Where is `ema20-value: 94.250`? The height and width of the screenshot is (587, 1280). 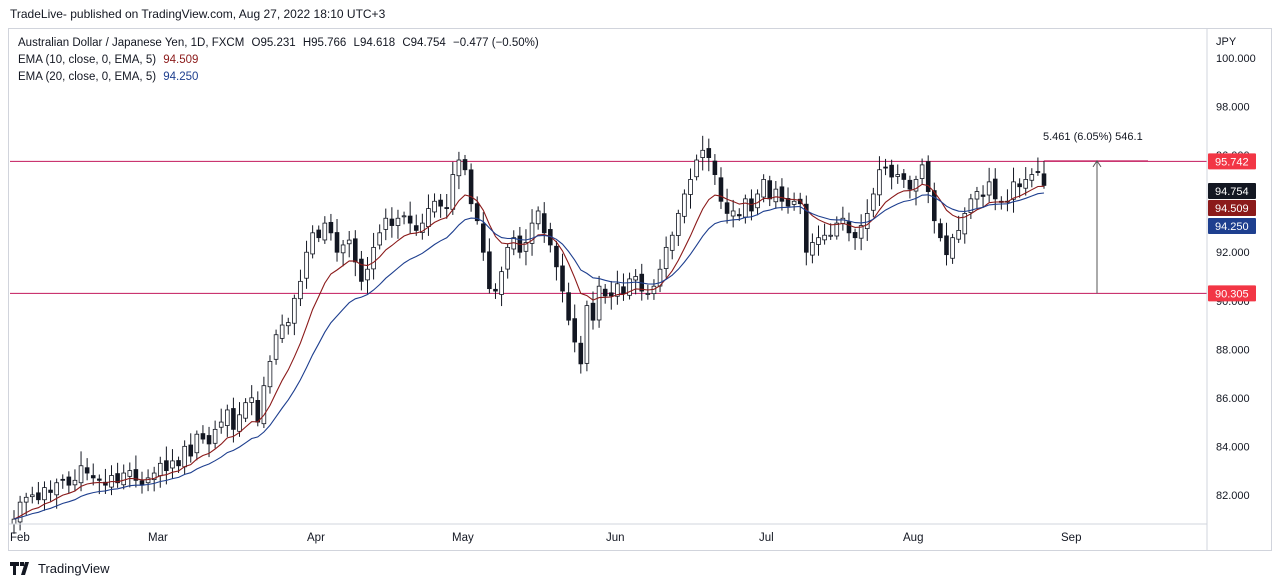
ema20-value: 94.250 is located at coordinates (181, 77).